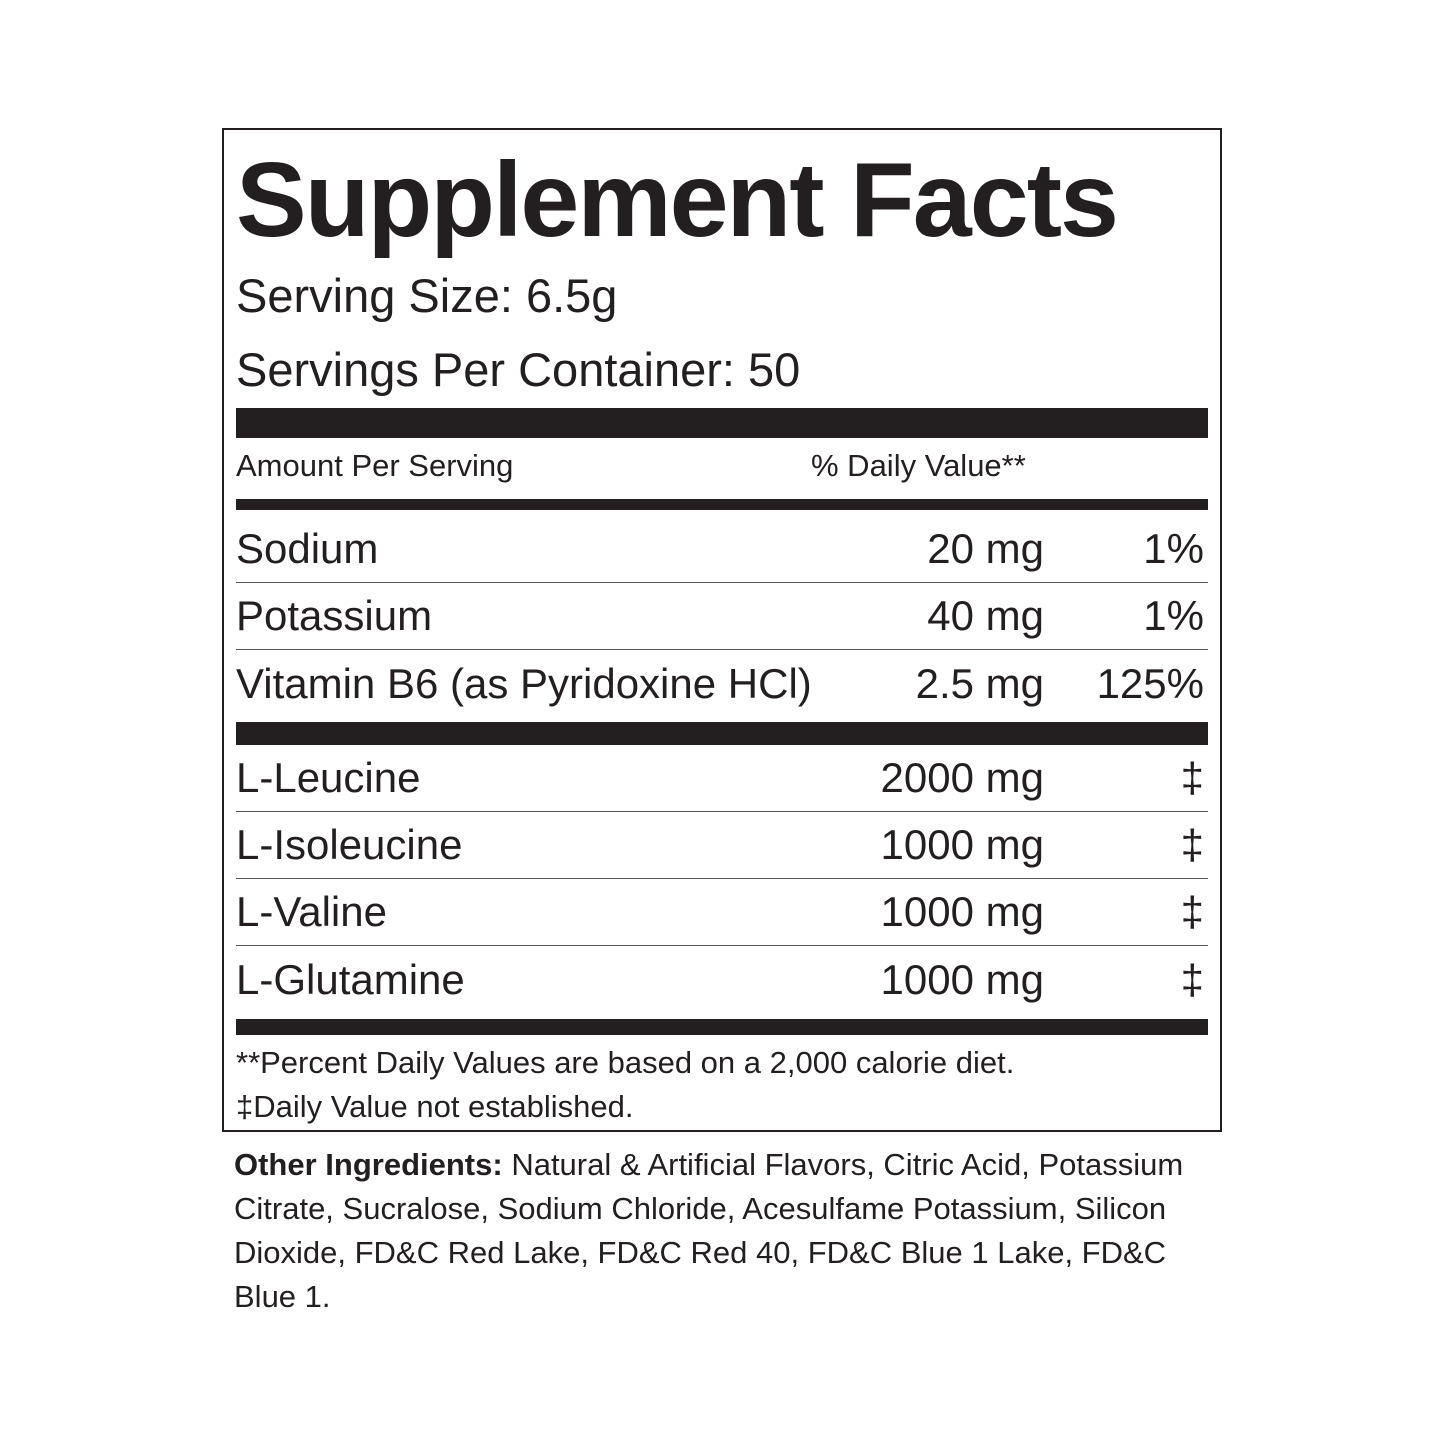  I want to click on nutrient-row: Sodium 20 mg 1%, so click(722, 549).